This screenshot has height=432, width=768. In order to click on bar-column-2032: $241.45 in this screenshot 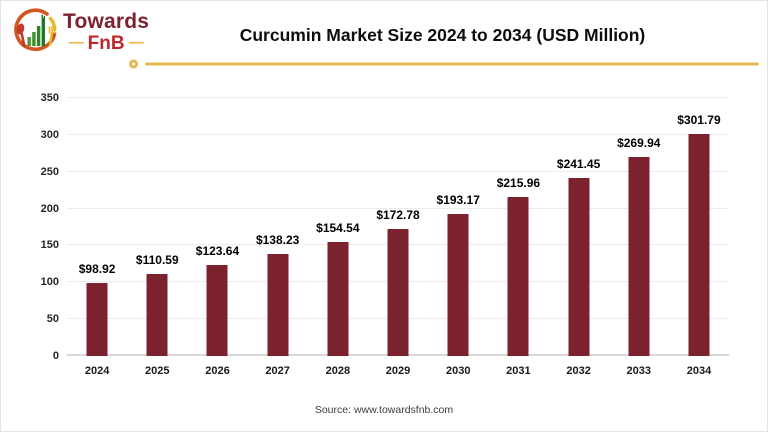, I will do `click(579, 227)`.